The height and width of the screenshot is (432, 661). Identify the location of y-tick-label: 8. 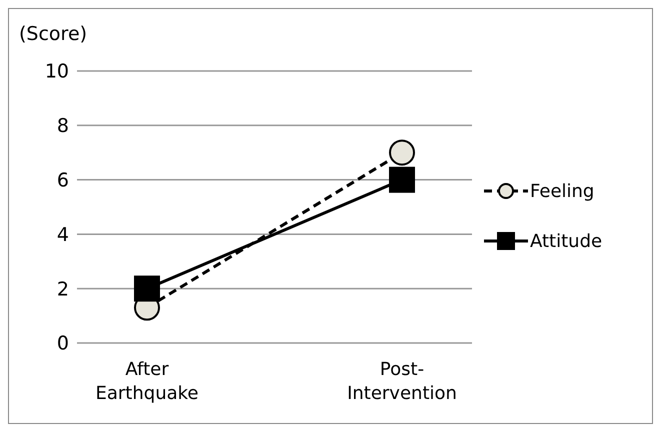
(62, 126).